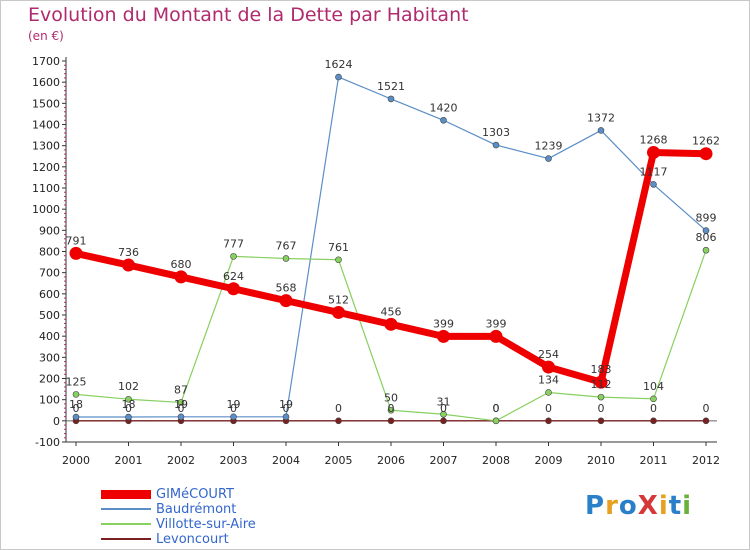 This screenshot has height=550, width=750. What do you see at coordinates (612, 506) in the screenshot?
I see `logo-letter: r` at bounding box center [612, 506].